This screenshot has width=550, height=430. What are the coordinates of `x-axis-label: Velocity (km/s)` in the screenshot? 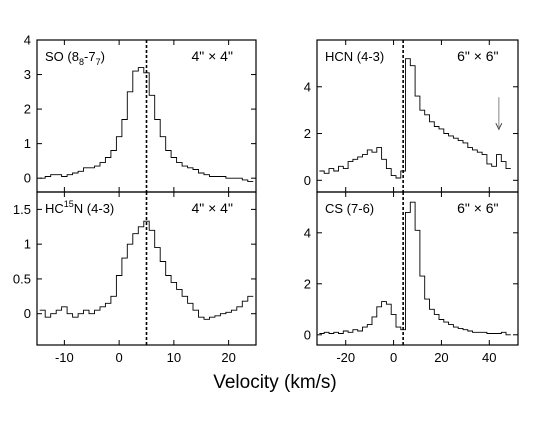 It's located at (275, 382).